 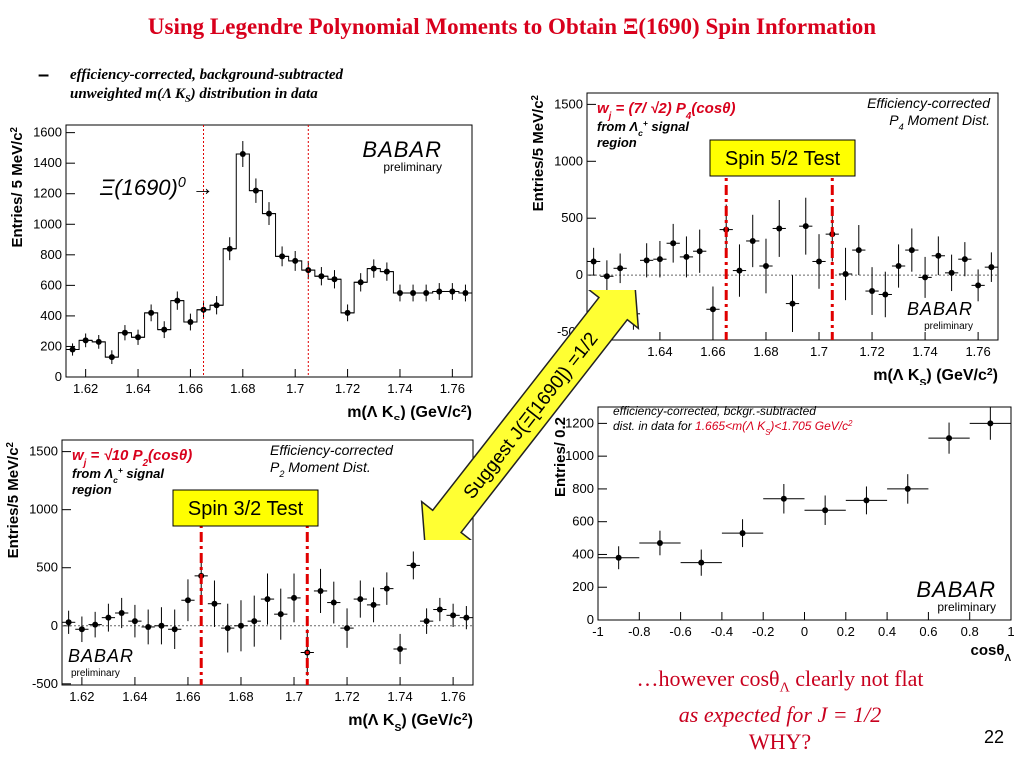 What do you see at coordinates (43, 451) in the screenshot?
I see `y-tick-label: 1500` at bounding box center [43, 451].